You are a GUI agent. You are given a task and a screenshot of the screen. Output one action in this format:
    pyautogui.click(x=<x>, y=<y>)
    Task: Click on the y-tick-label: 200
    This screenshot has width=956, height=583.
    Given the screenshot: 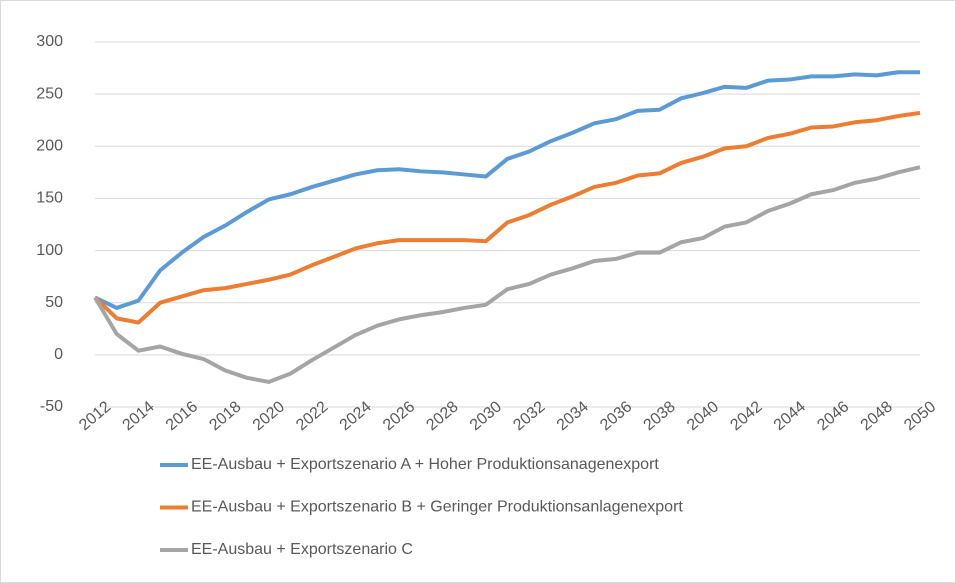 What is the action you would take?
    pyautogui.click(x=49, y=146)
    